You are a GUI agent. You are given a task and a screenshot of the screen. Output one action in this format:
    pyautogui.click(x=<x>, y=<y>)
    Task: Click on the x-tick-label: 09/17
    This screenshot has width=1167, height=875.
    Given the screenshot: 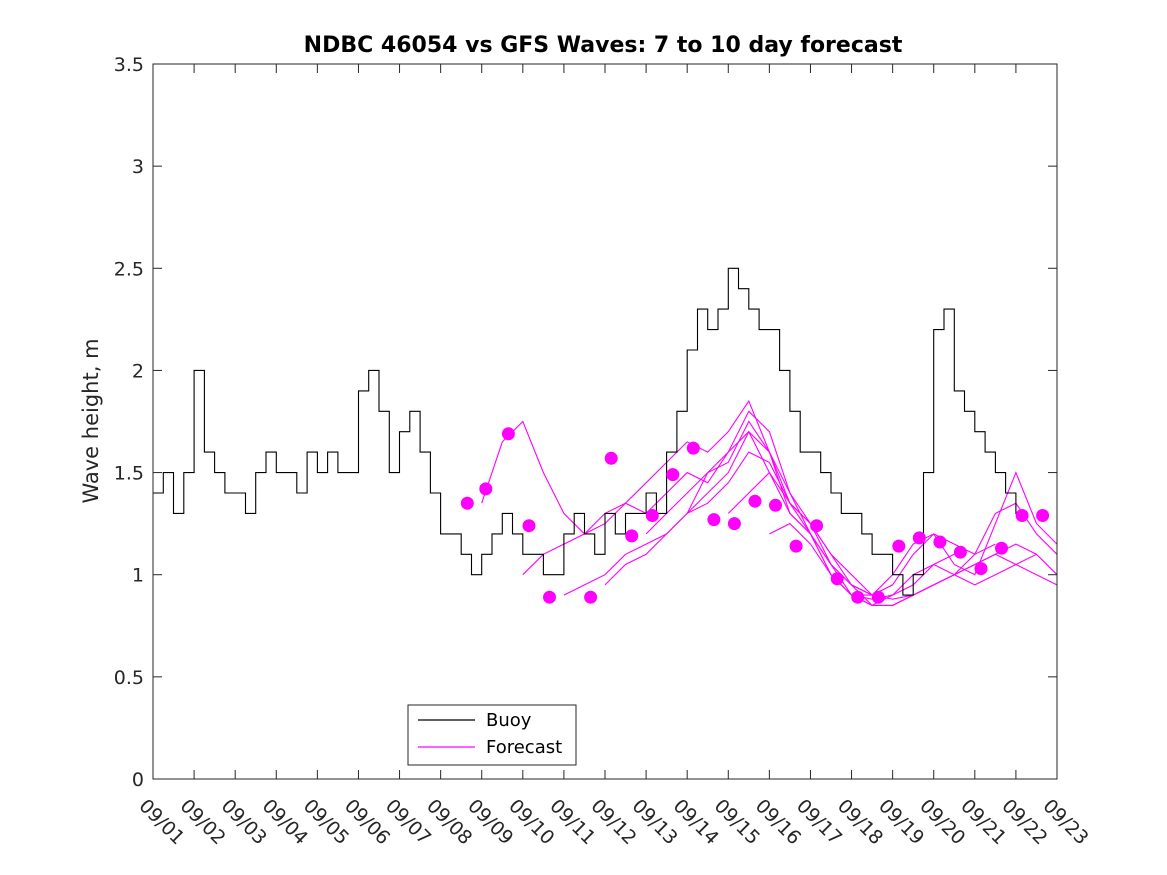 What is the action you would take?
    pyautogui.click(x=819, y=822)
    